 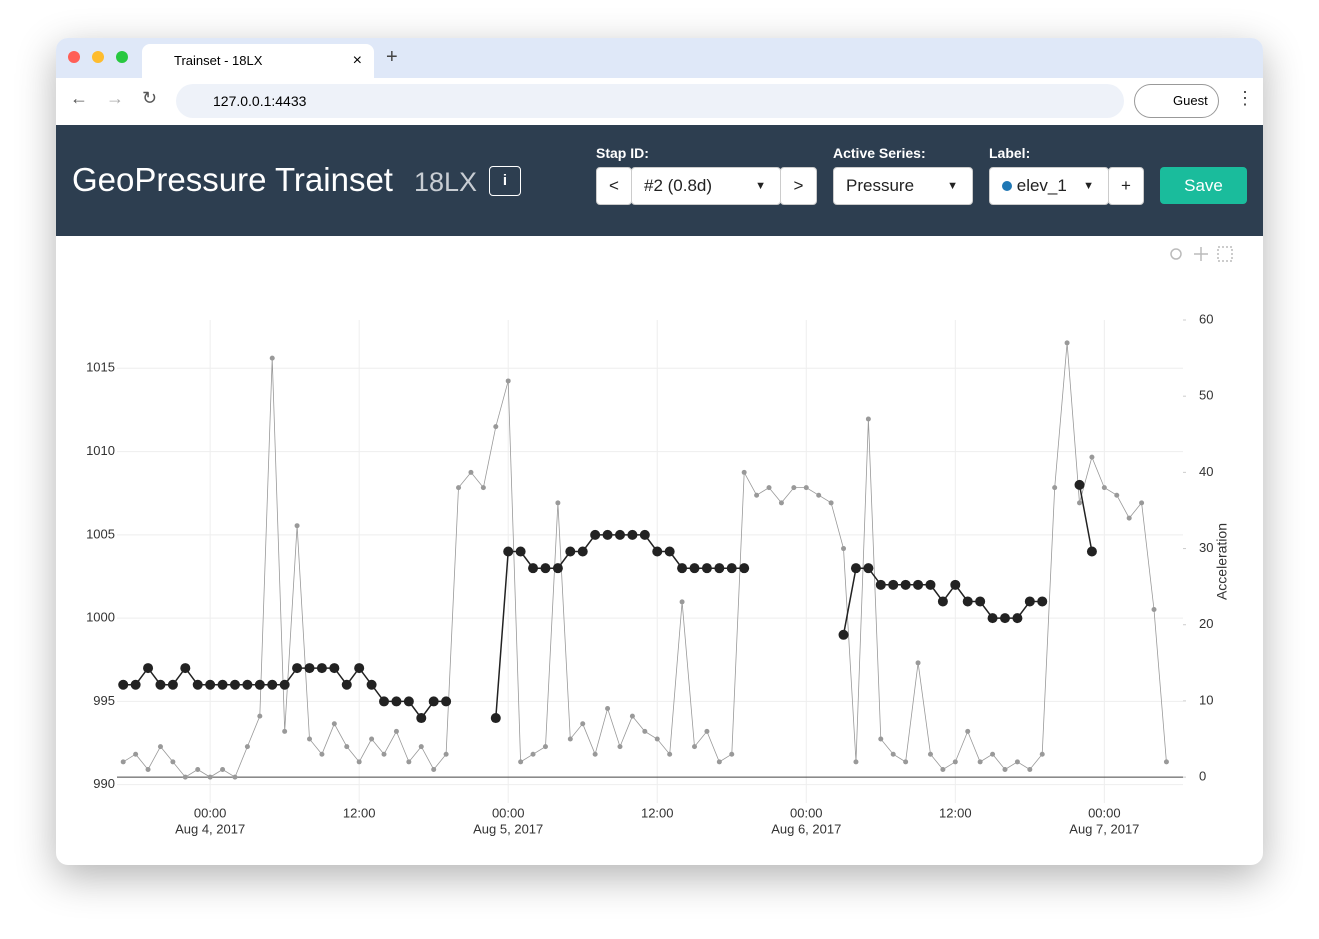 I want to click on save-button: Save, so click(x=1203, y=185).